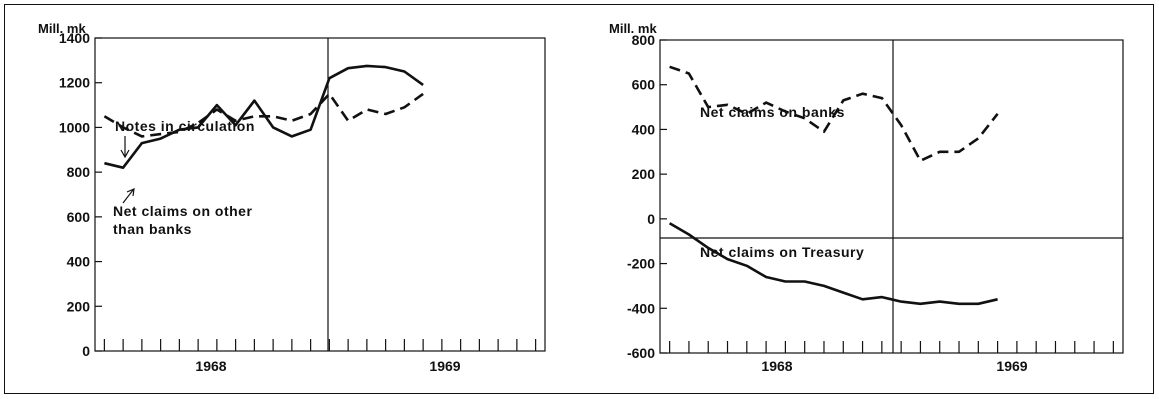 The height and width of the screenshot is (399, 1159). I want to click on panel-1-series, so click(263, 116).